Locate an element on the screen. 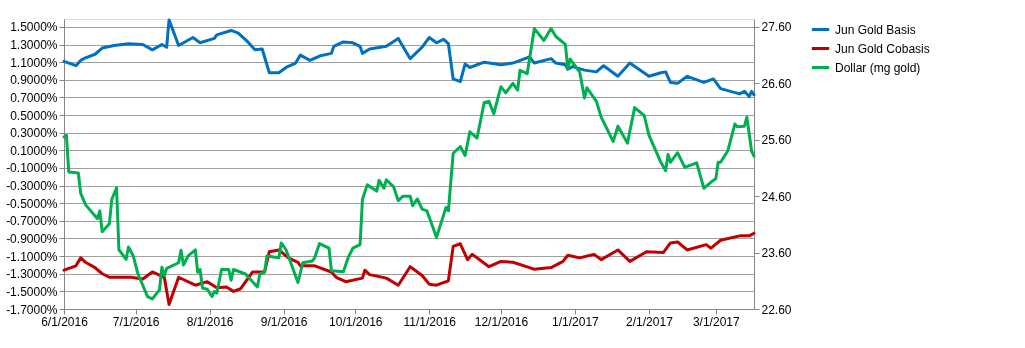  x-tick-label: 10/1/2016 is located at coordinates (356, 321).